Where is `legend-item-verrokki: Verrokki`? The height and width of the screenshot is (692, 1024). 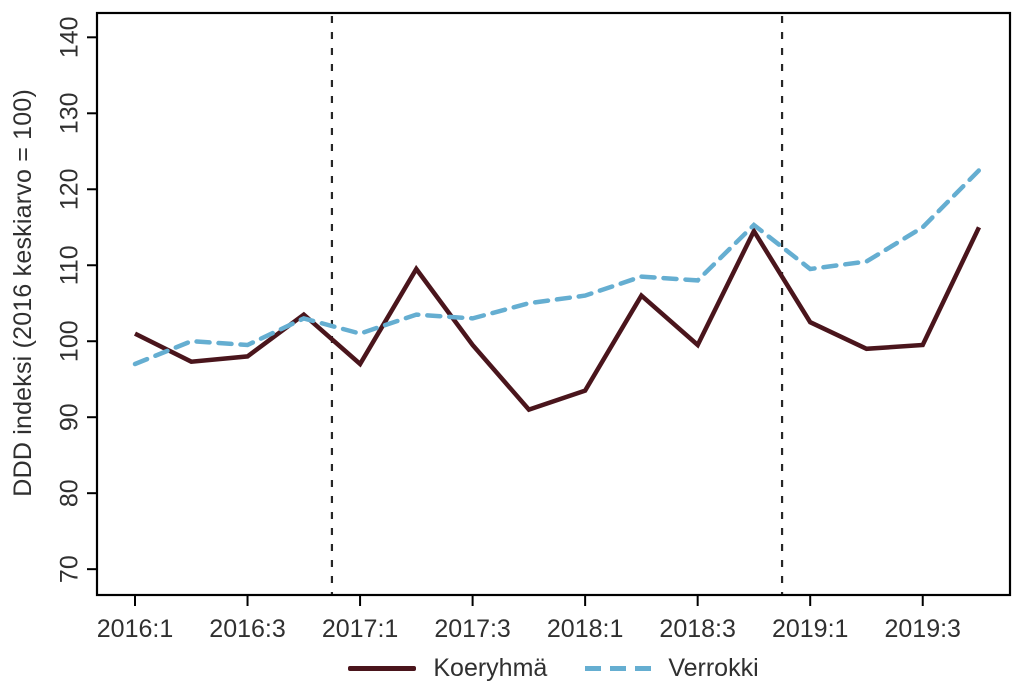 legend-item-verrokki: Verrokki is located at coordinates (672, 668).